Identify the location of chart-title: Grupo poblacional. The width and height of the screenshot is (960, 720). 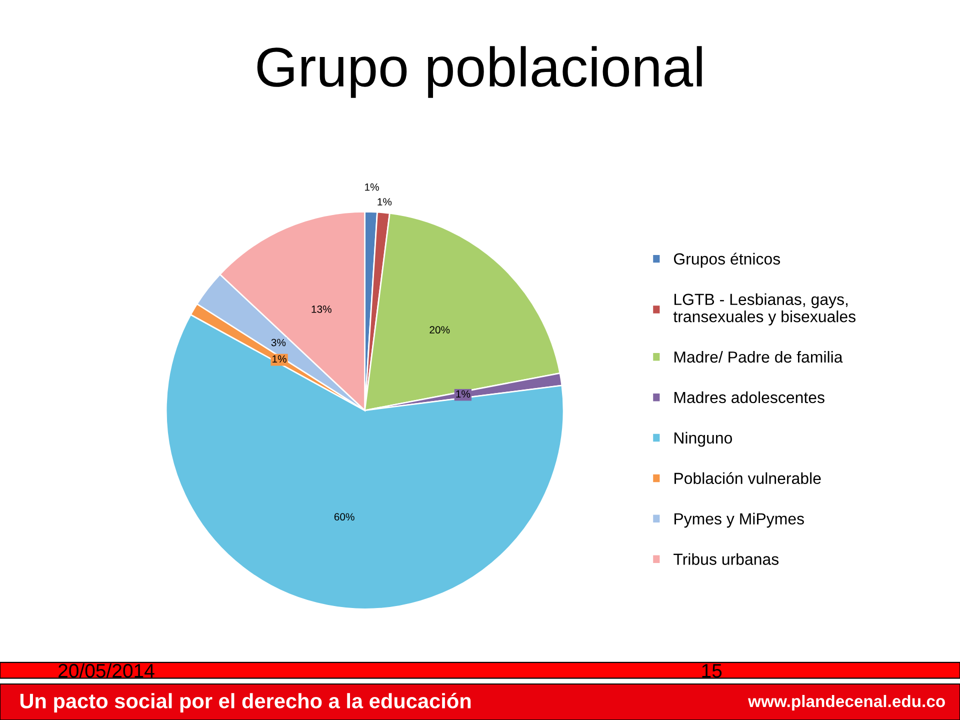
(479, 72).